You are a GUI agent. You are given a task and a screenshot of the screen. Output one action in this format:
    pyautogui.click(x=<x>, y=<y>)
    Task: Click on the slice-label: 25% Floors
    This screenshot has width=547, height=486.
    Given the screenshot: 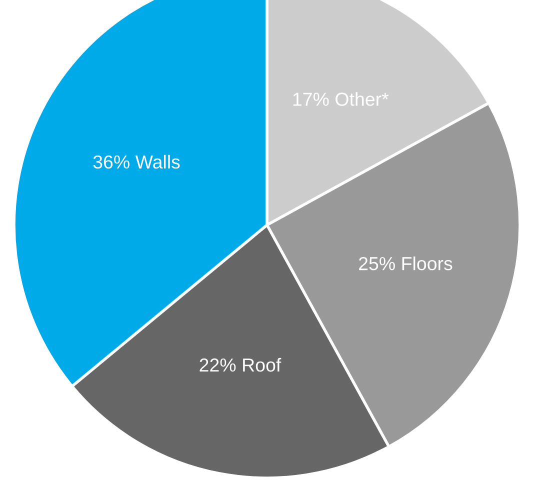 What is the action you would take?
    pyautogui.click(x=405, y=263)
    